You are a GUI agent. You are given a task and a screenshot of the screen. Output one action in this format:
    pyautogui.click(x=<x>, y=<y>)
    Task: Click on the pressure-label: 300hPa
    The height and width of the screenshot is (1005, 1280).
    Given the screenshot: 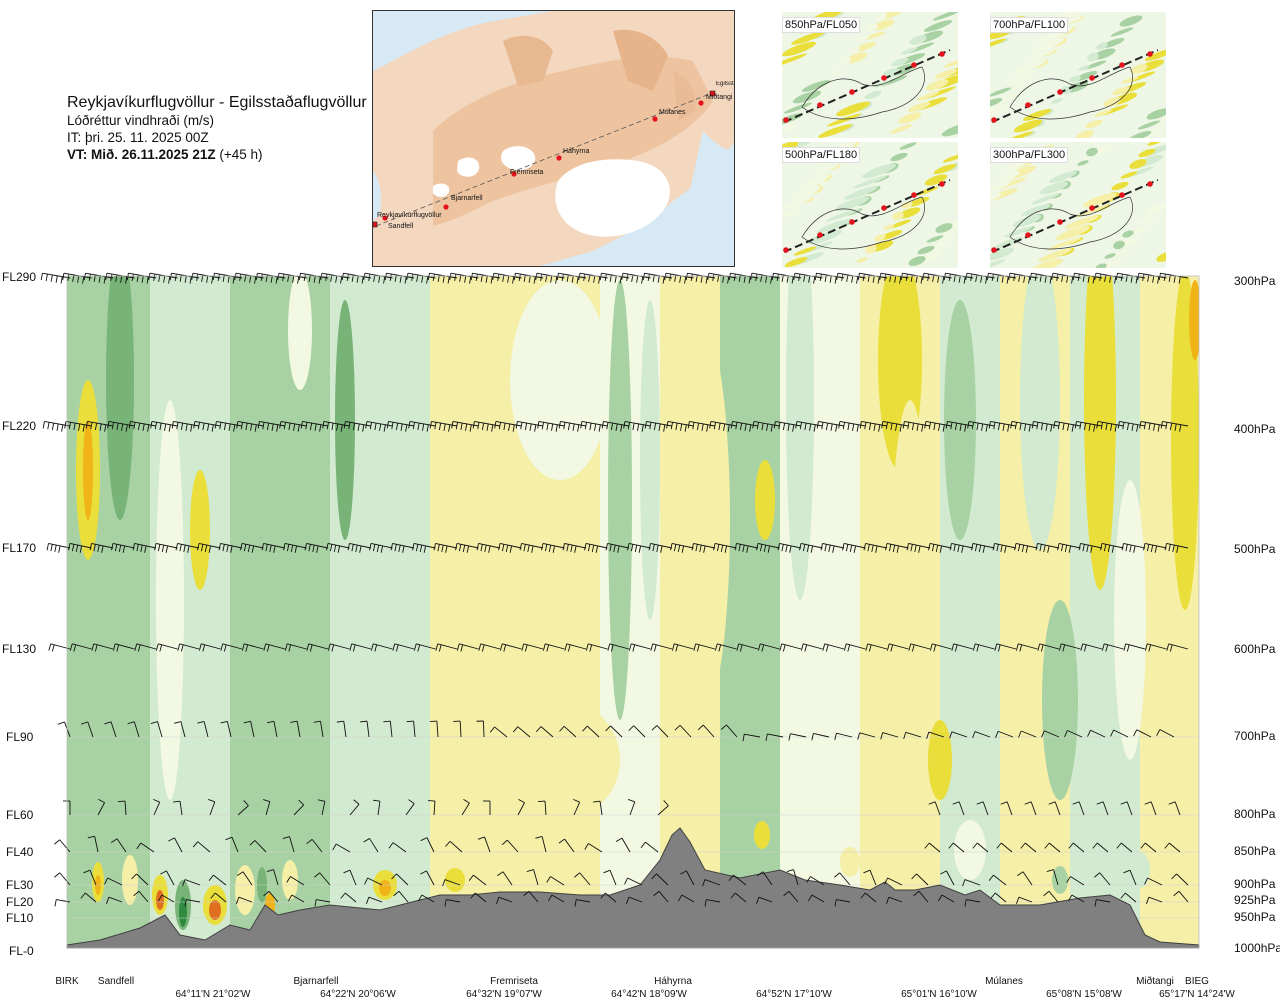 What is the action you would take?
    pyautogui.click(x=1255, y=281)
    